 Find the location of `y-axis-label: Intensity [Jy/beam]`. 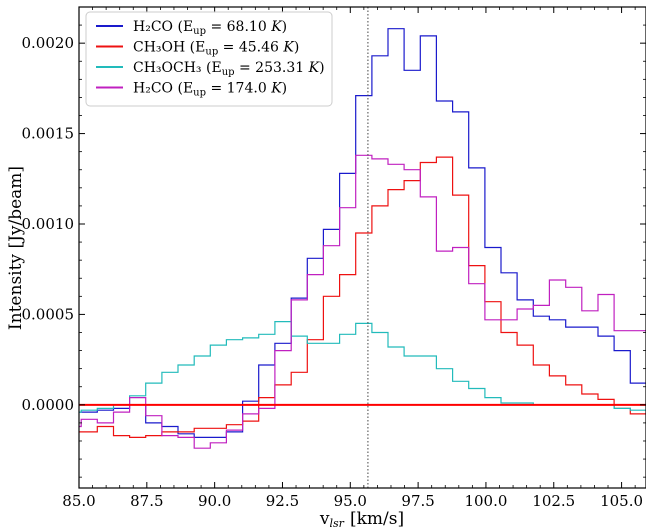

y-axis-label: Intensity [Jy/beam] is located at coordinates (16, 248).